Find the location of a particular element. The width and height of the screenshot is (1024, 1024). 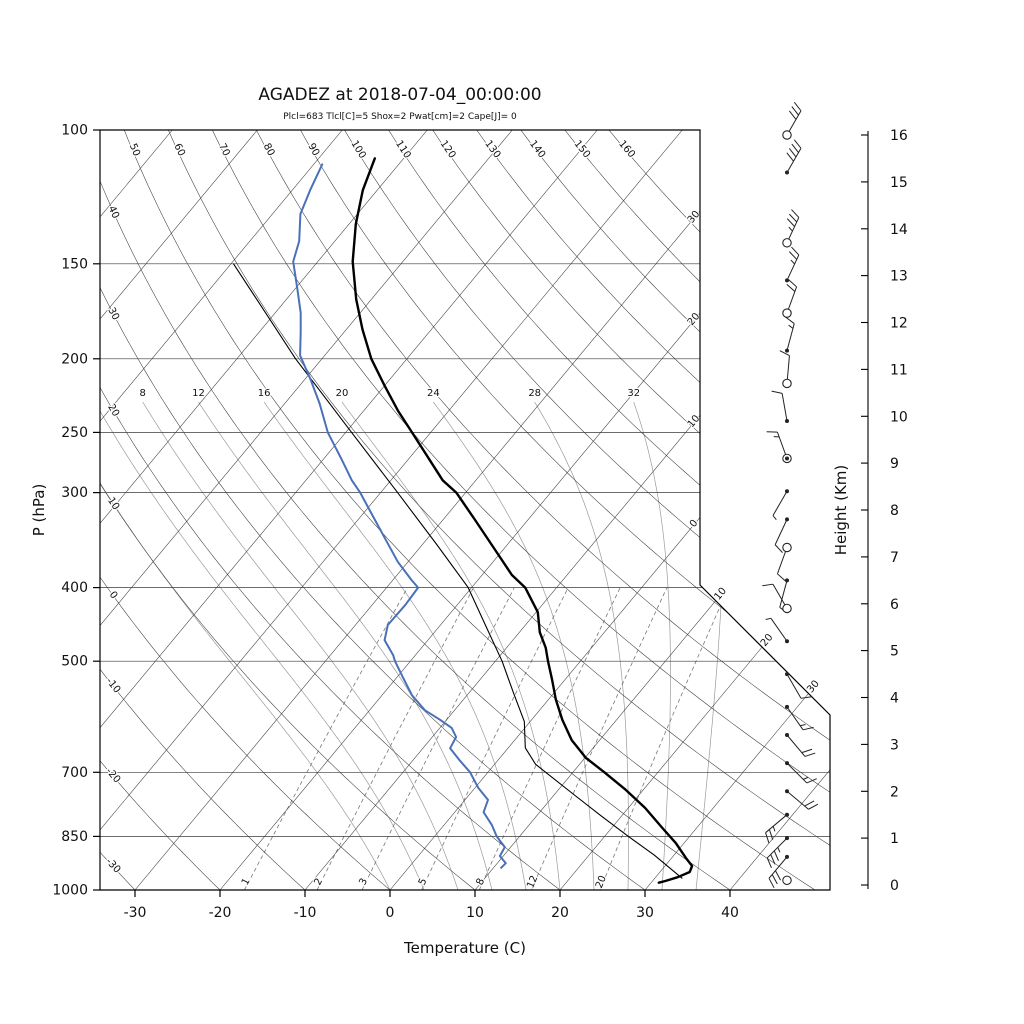

pressure-tick-label: 200 is located at coordinates (74, 359).